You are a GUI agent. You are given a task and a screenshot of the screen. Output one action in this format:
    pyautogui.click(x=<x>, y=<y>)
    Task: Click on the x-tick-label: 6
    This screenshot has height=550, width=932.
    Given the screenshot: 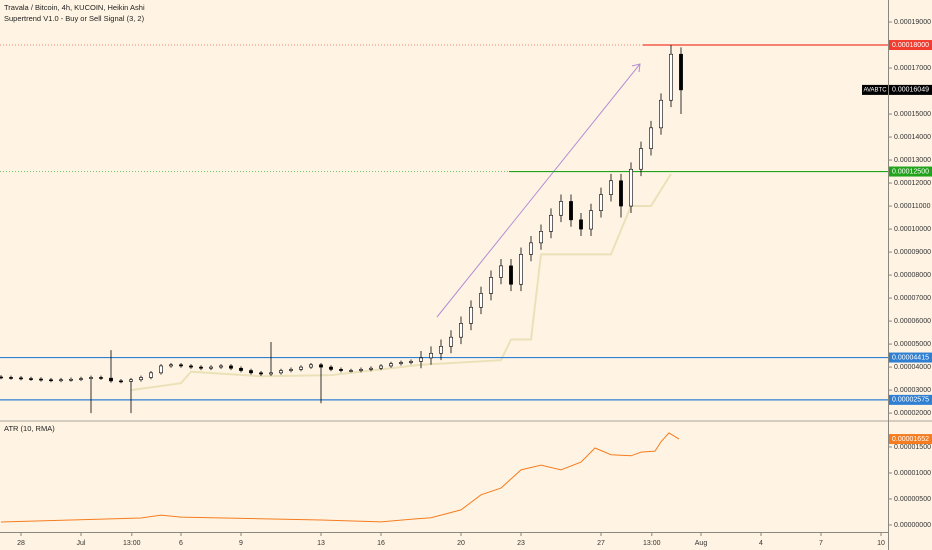 What is the action you would take?
    pyautogui.click(x=181, y=543)
    